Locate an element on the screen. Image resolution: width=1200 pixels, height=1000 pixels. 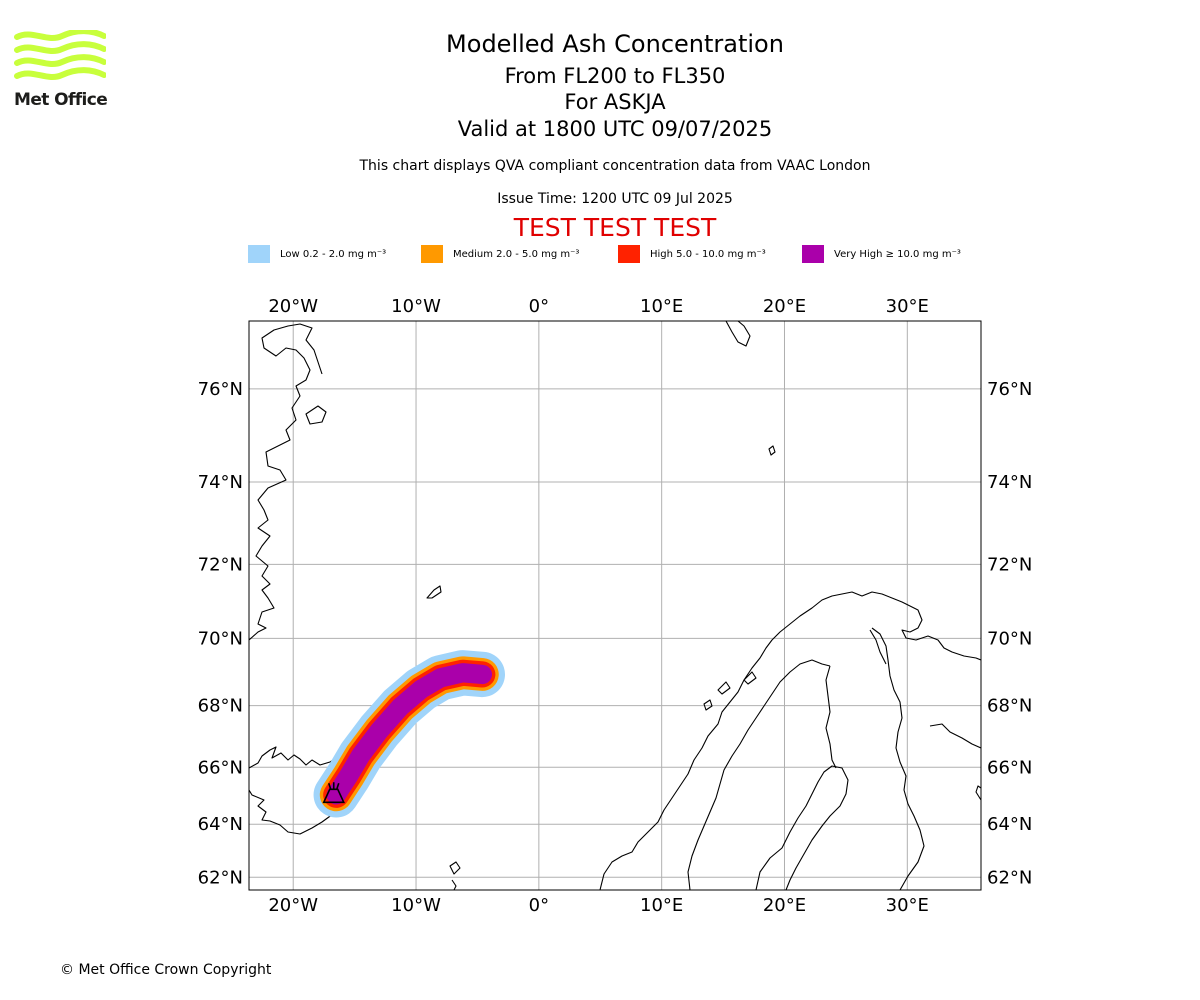
border-norway-sweden is located at coordinates (759, 774).